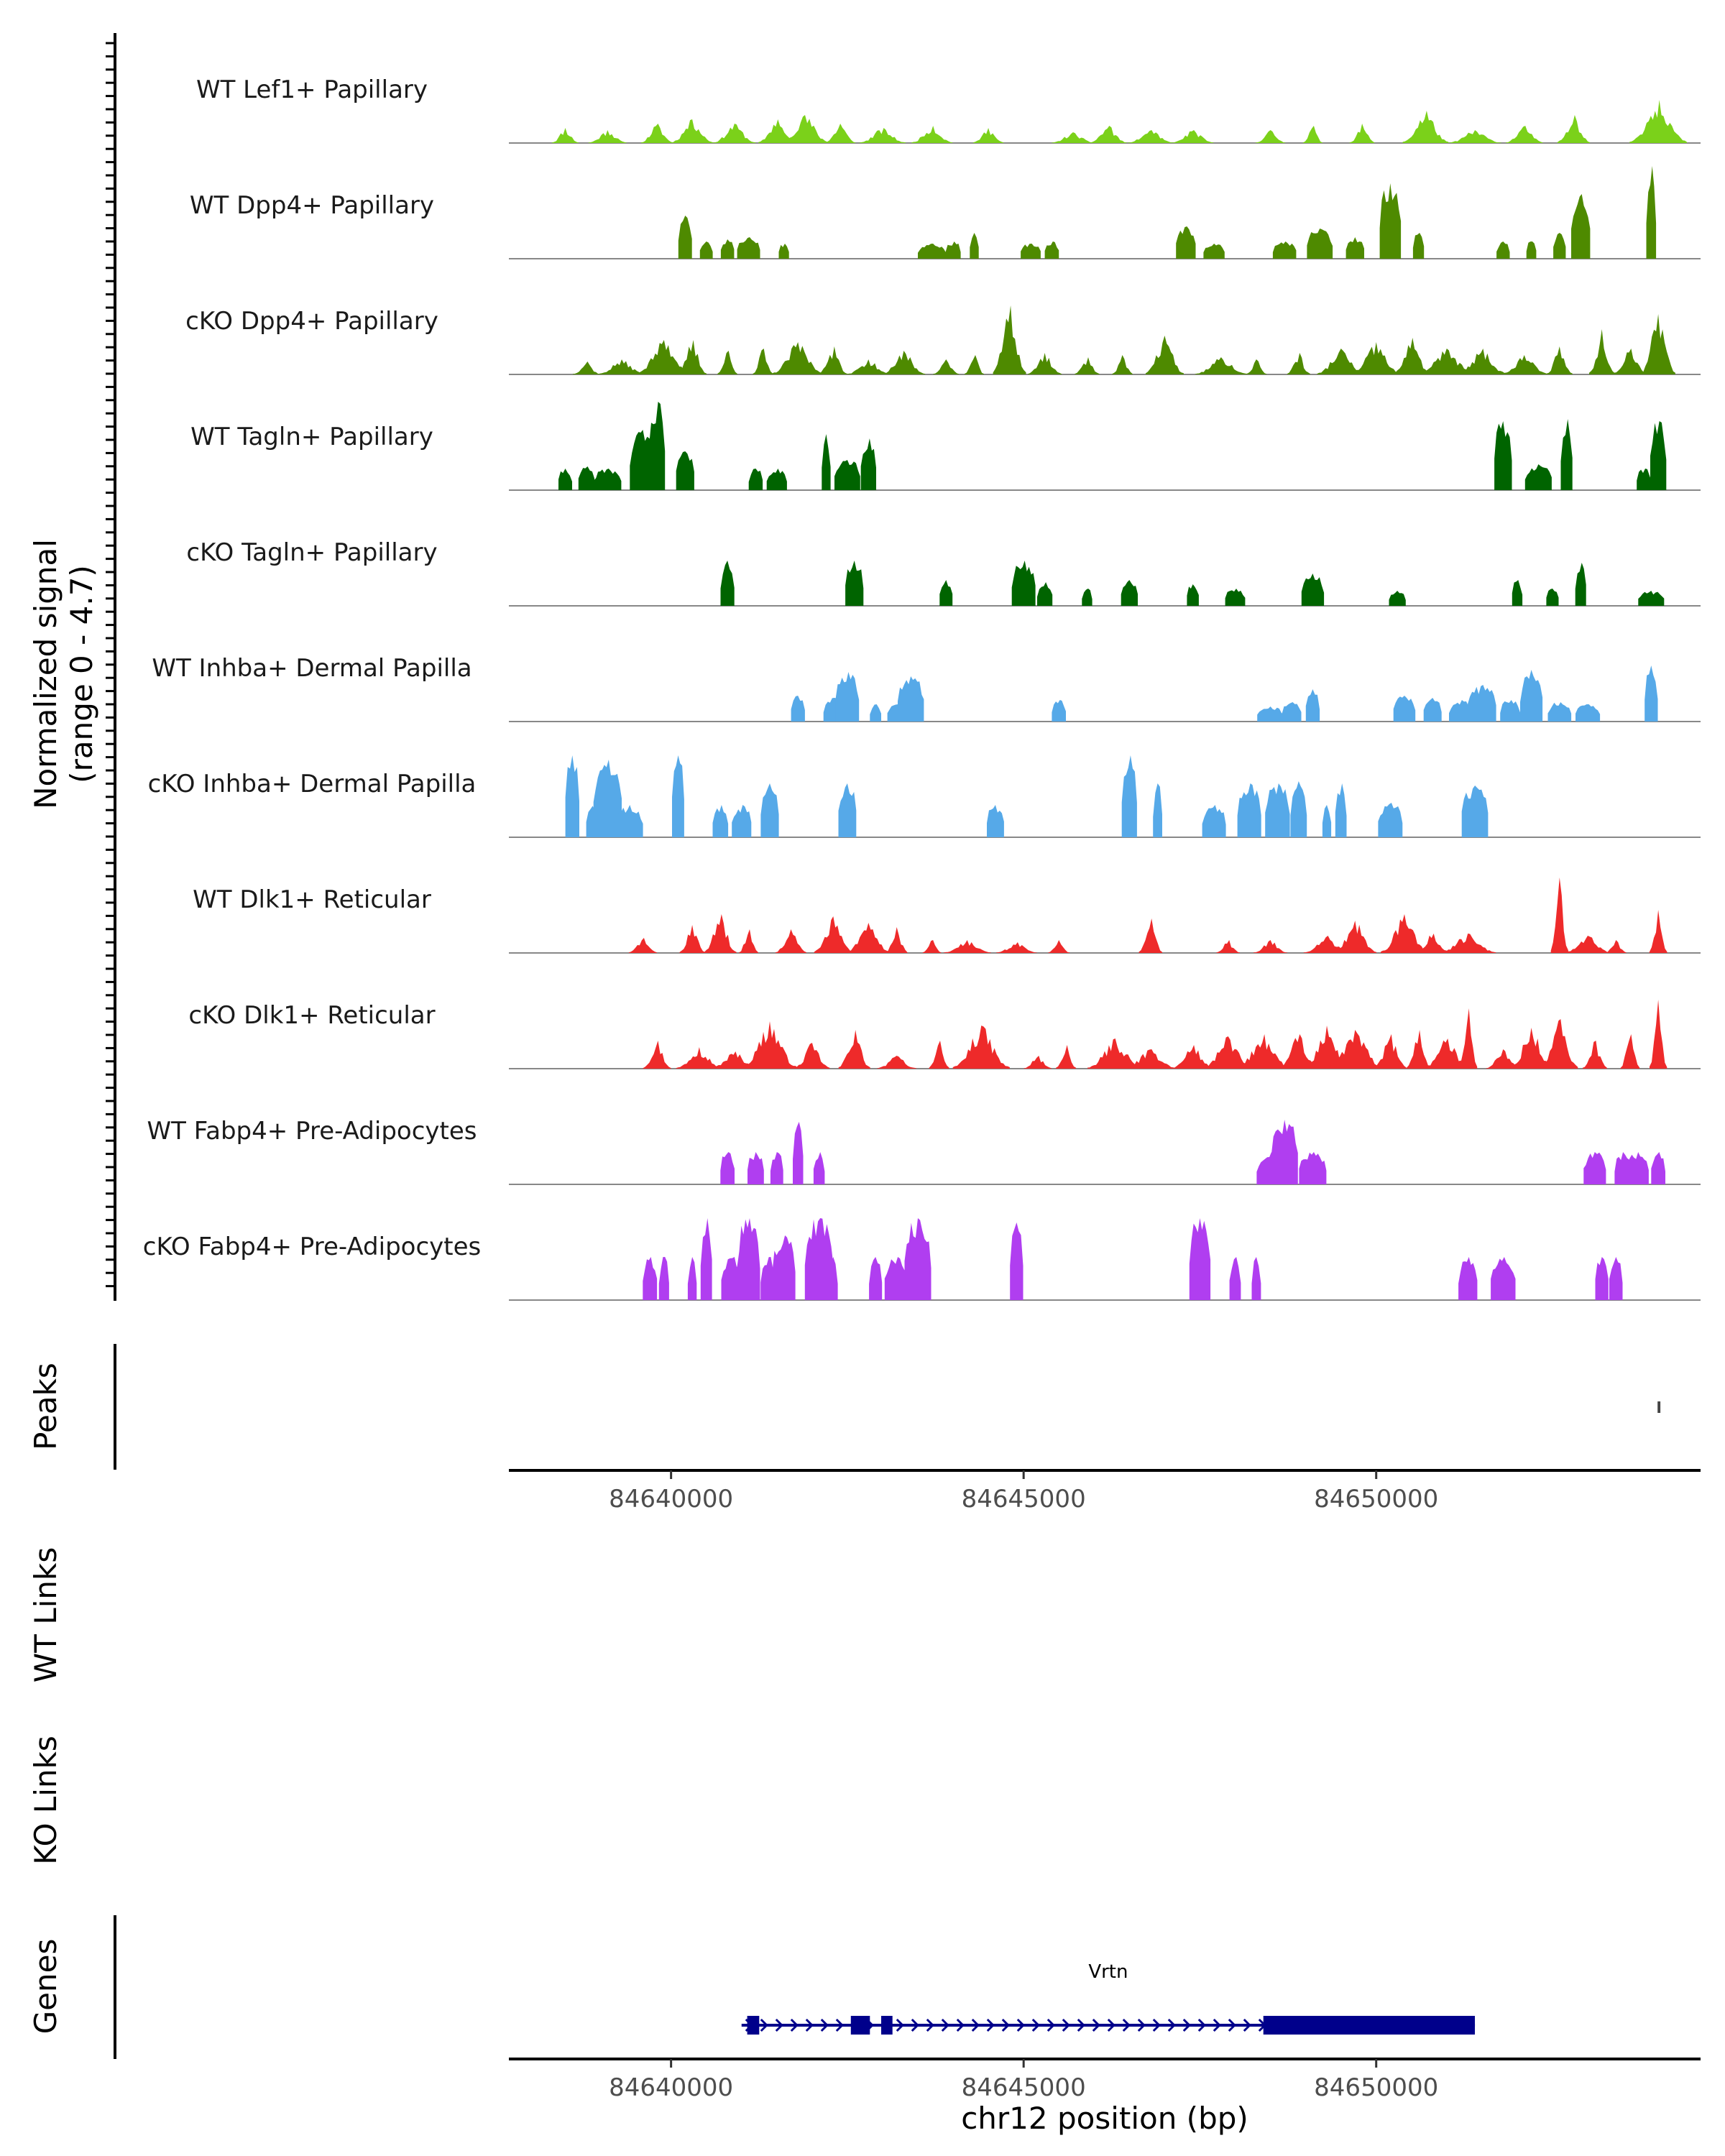  Describe the element at coordinates (922, 1259) in the screenshot. I see `track-11: cKO Fabp4+ Pre-Adipocytes` at that location.